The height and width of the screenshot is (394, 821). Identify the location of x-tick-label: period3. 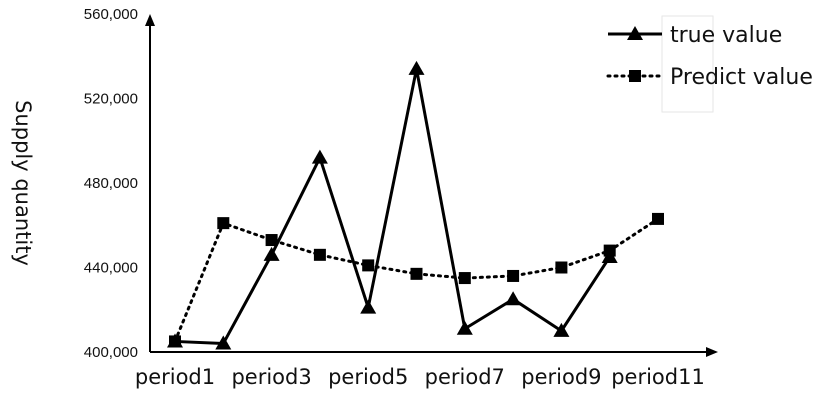
(271, 377).